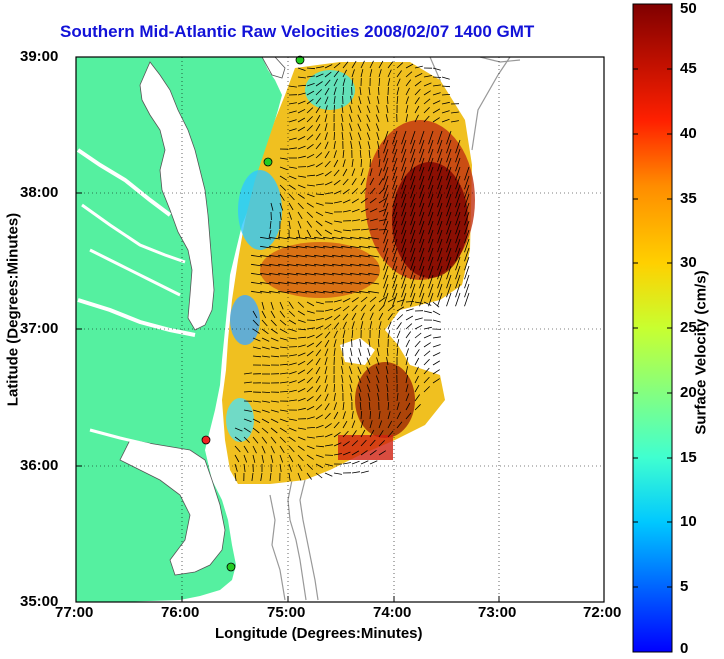 The height and width of the screenshot is (659, 724). Describe the element at coordinates (497, 612) in the screenshot. I see `x-tick-label: 73:00` at that location.